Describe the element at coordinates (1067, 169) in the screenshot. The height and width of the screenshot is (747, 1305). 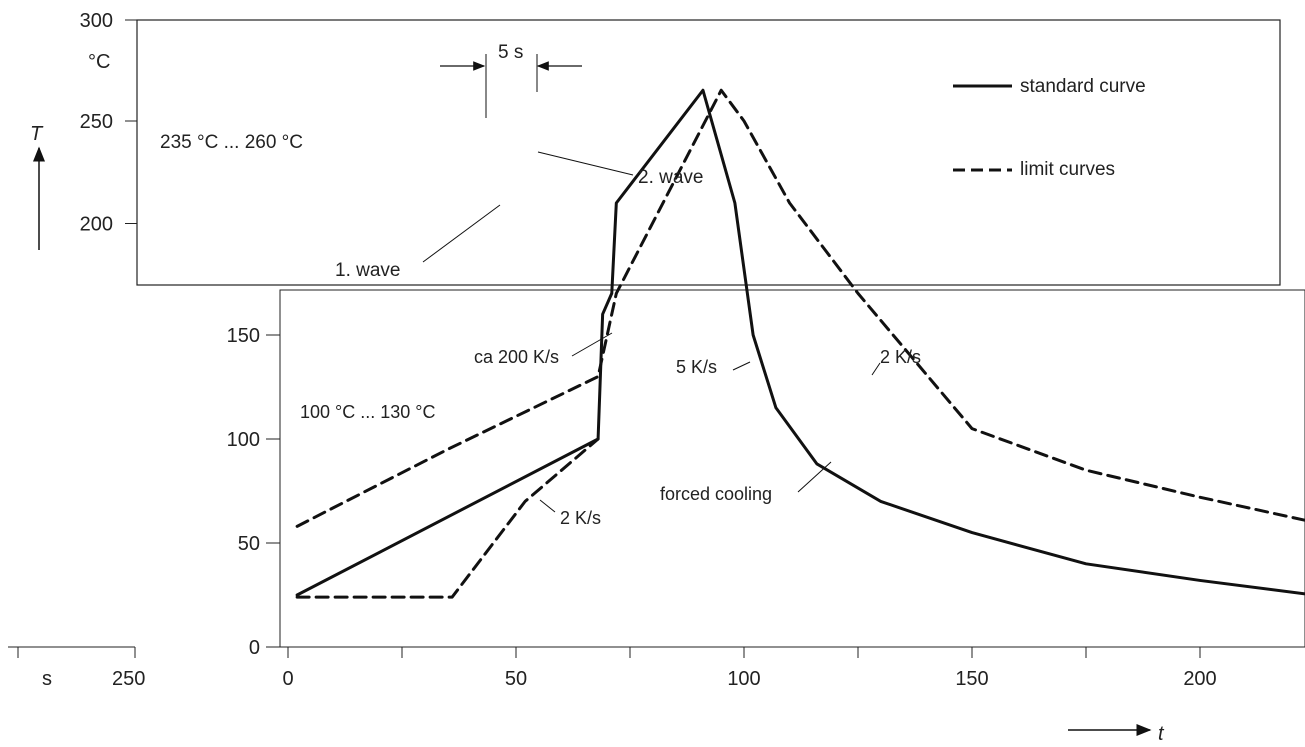
I see `legend-limit-label: limit curves` at that location.